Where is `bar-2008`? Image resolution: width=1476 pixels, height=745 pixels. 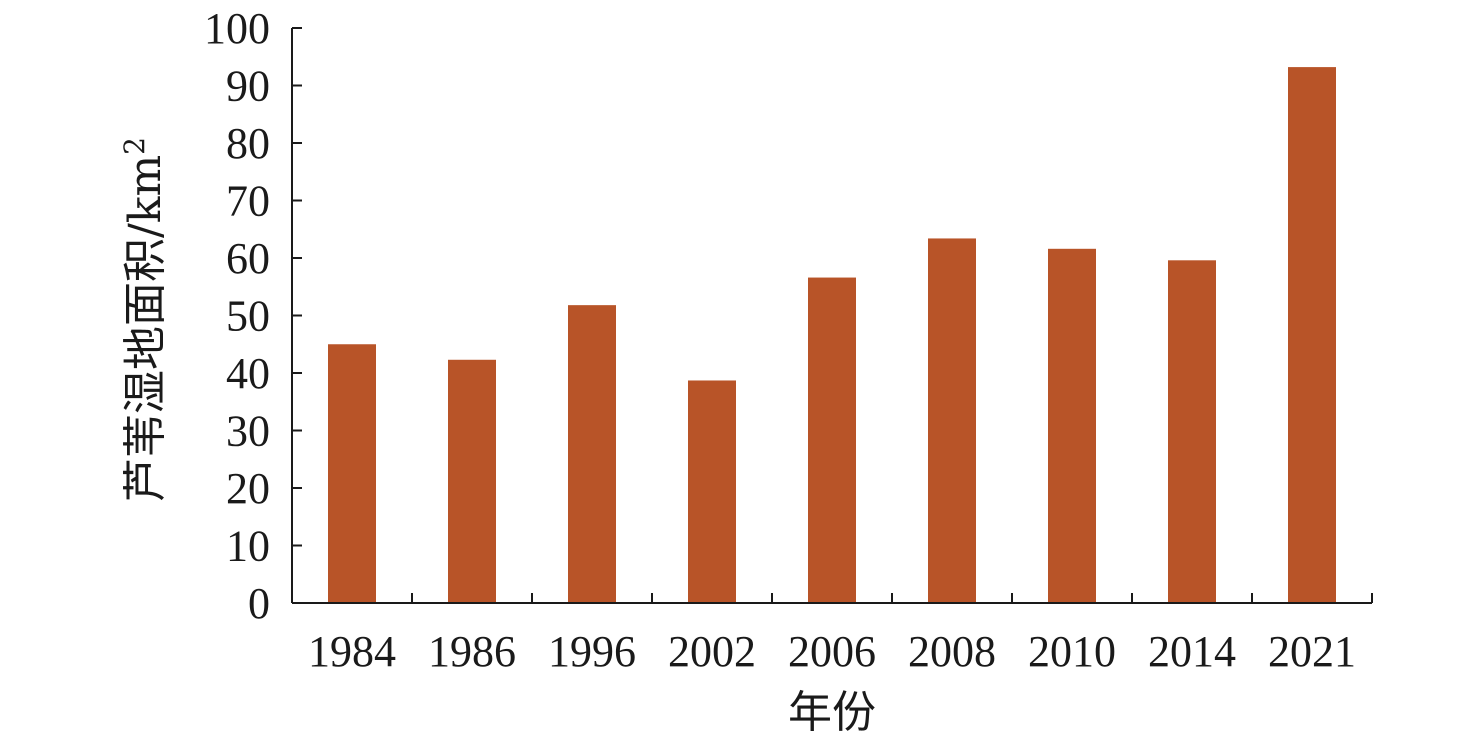
bar-2008 is located at coordinates (952, 420).